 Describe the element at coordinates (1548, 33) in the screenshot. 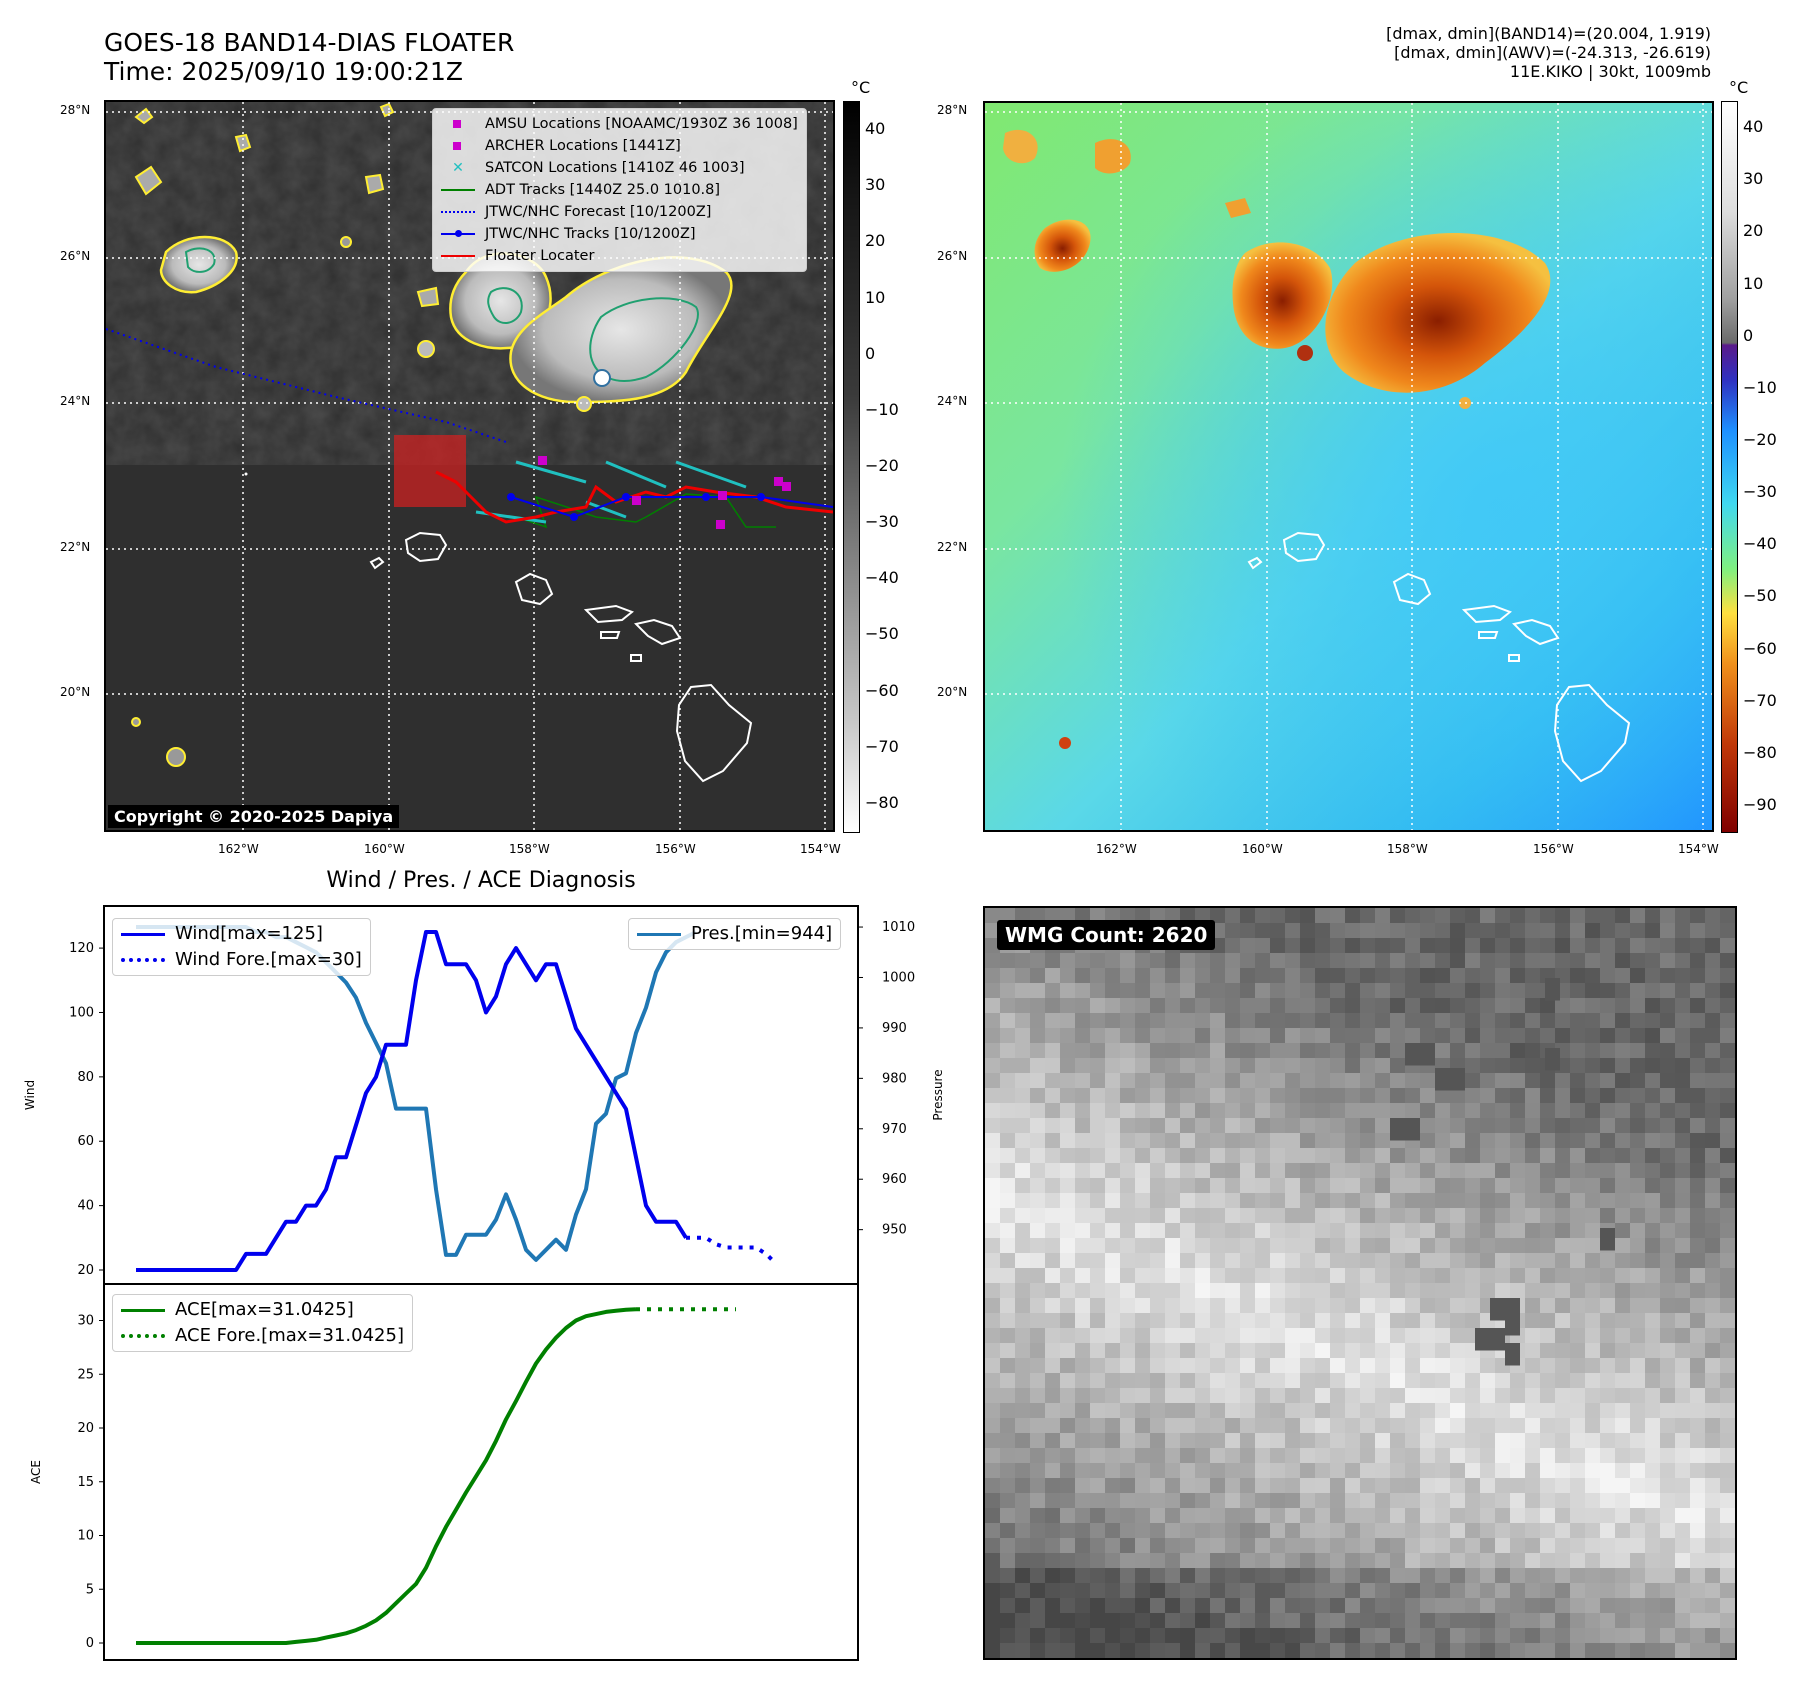

I see `info-dmax-band14: [dmax, dmin](BAND14)=(20.004, 1.919)` at that location.